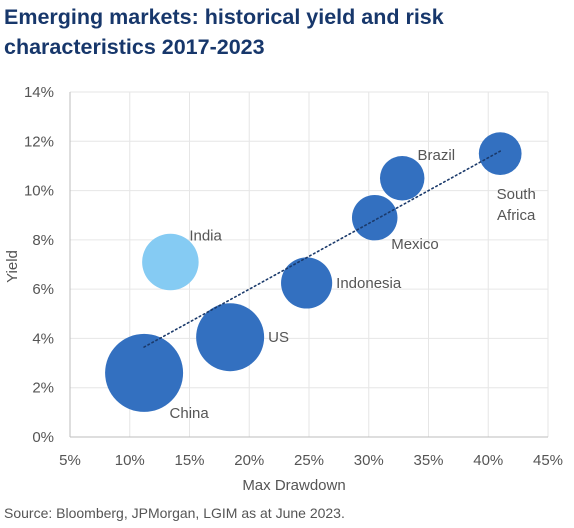  Describe the element at coordinates (548, 460) in the screenshot. I see `x-tick-label: 45%` at that location.